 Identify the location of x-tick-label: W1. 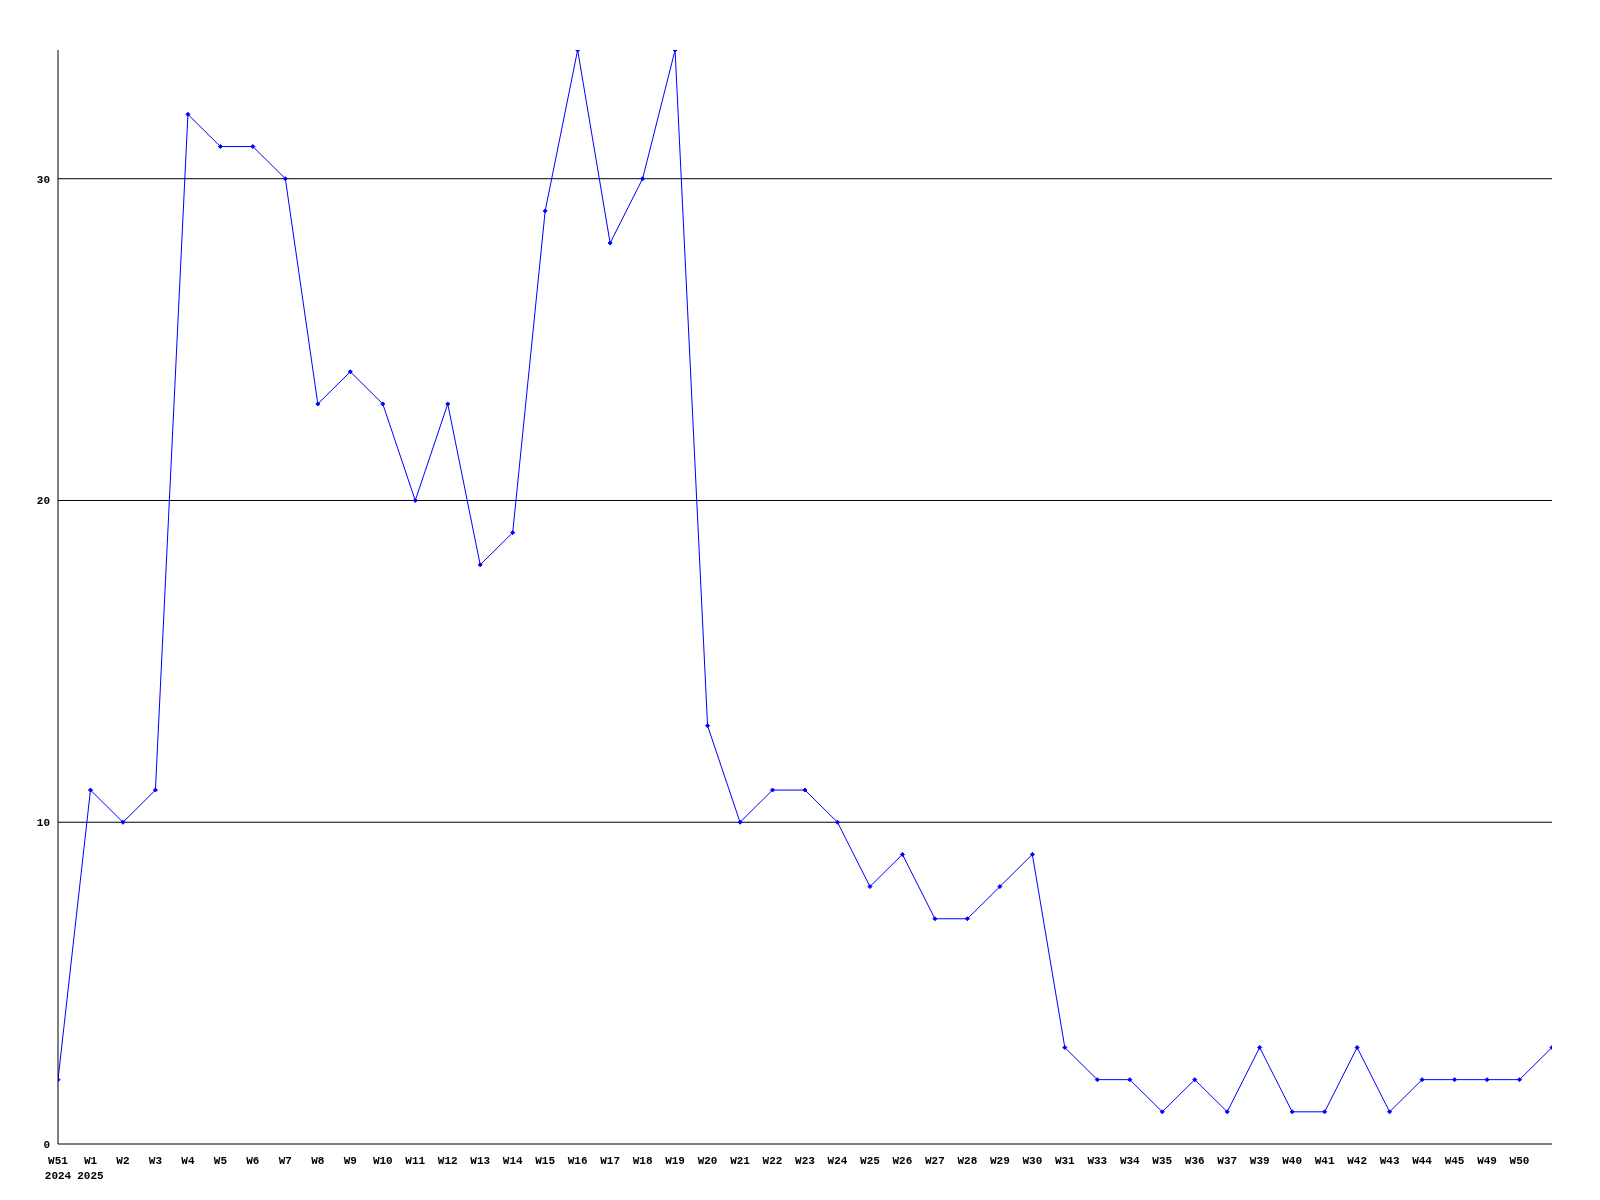
(90, 1161).